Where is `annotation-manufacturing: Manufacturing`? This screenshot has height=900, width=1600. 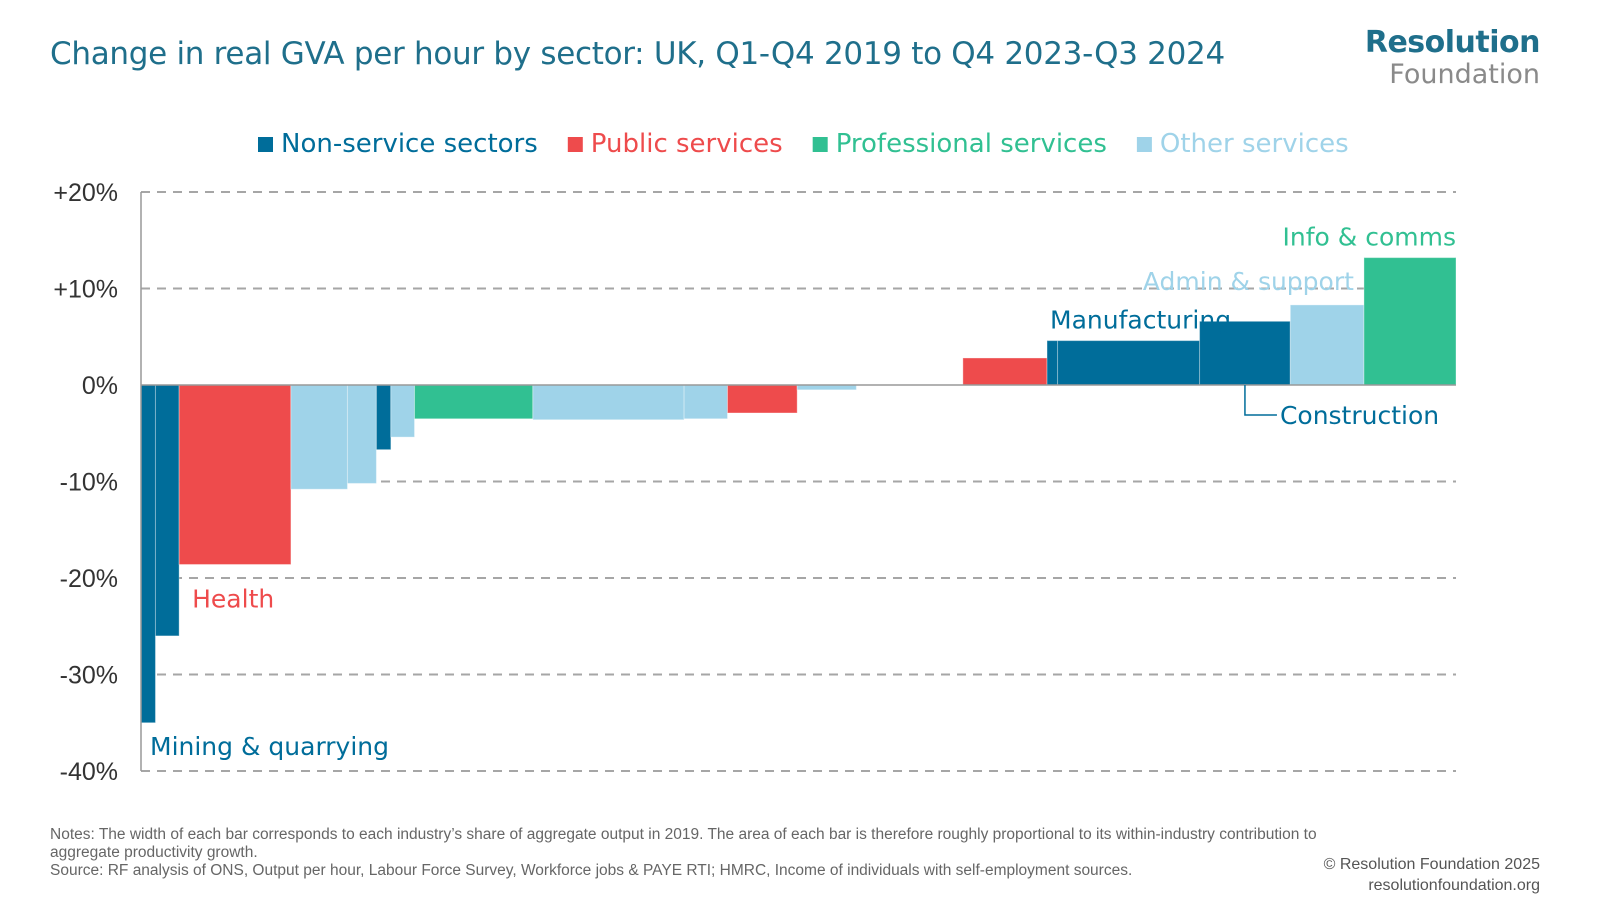 annotation-manufacturing: Manufacturing is located at coordinates (1140, 320).